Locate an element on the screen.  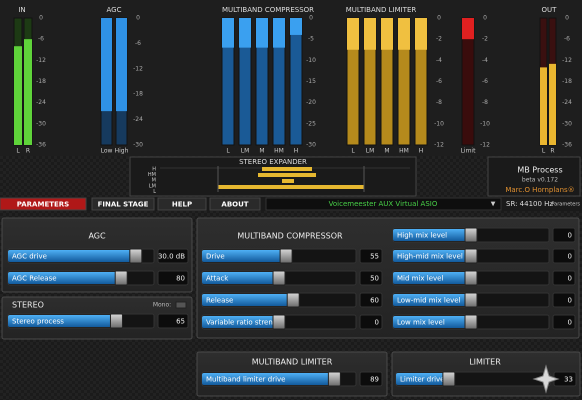
meter-label: IN is located at coordinates (21, 10).